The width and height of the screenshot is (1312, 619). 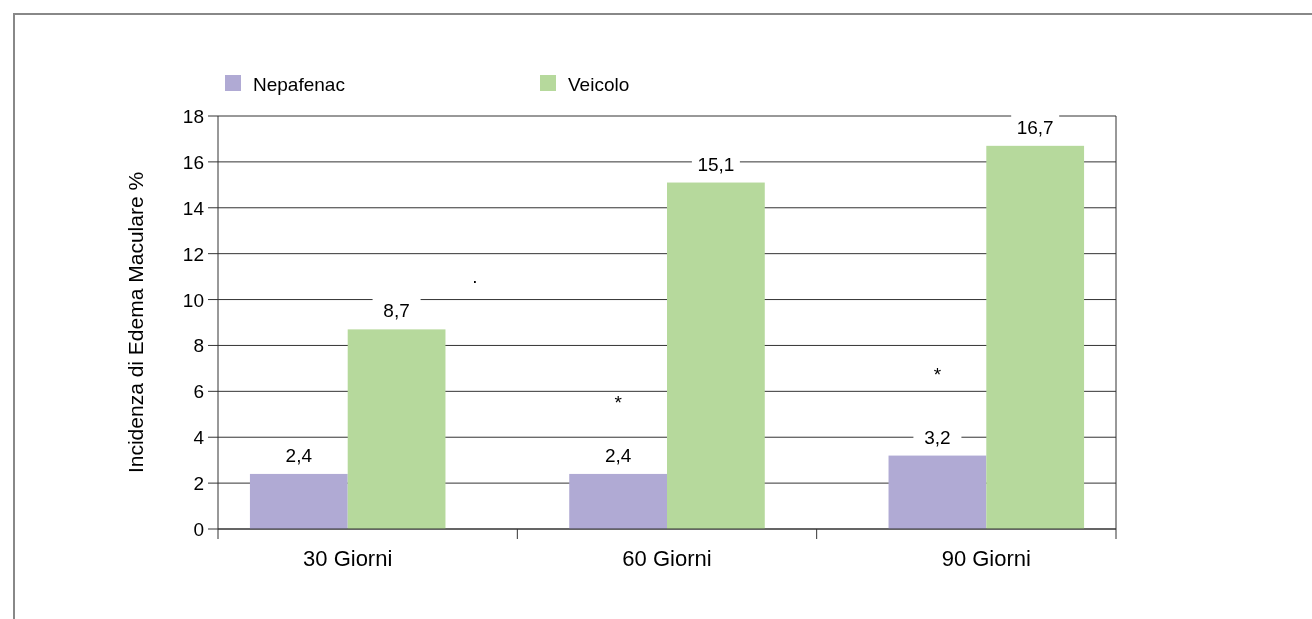 What do you see at coordinates (198, 484) in the screenshot?
I see `y-tick-label: 2` at bounding box center [198, 484].